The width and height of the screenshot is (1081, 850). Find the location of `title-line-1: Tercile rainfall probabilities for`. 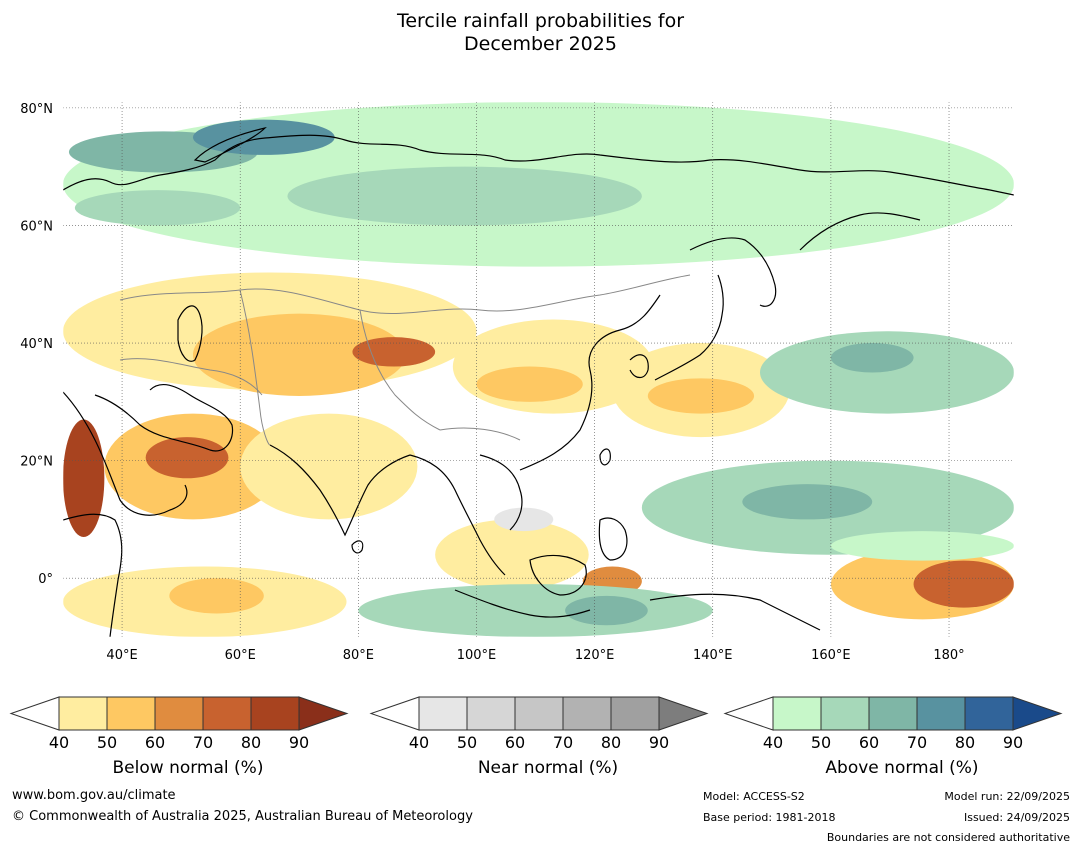

title-line-1: Tercile rainfall probabilities for is located at coordinates (540, 21).